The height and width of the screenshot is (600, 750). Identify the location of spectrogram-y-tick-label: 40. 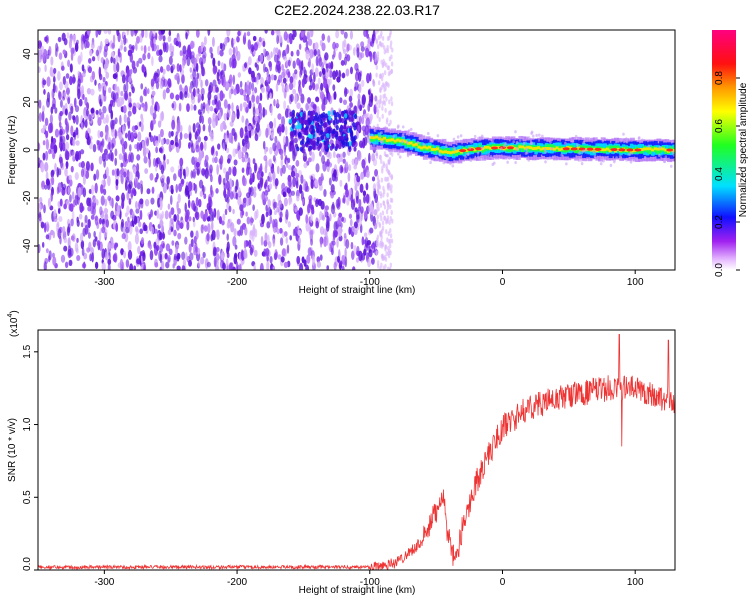
(27, 54).